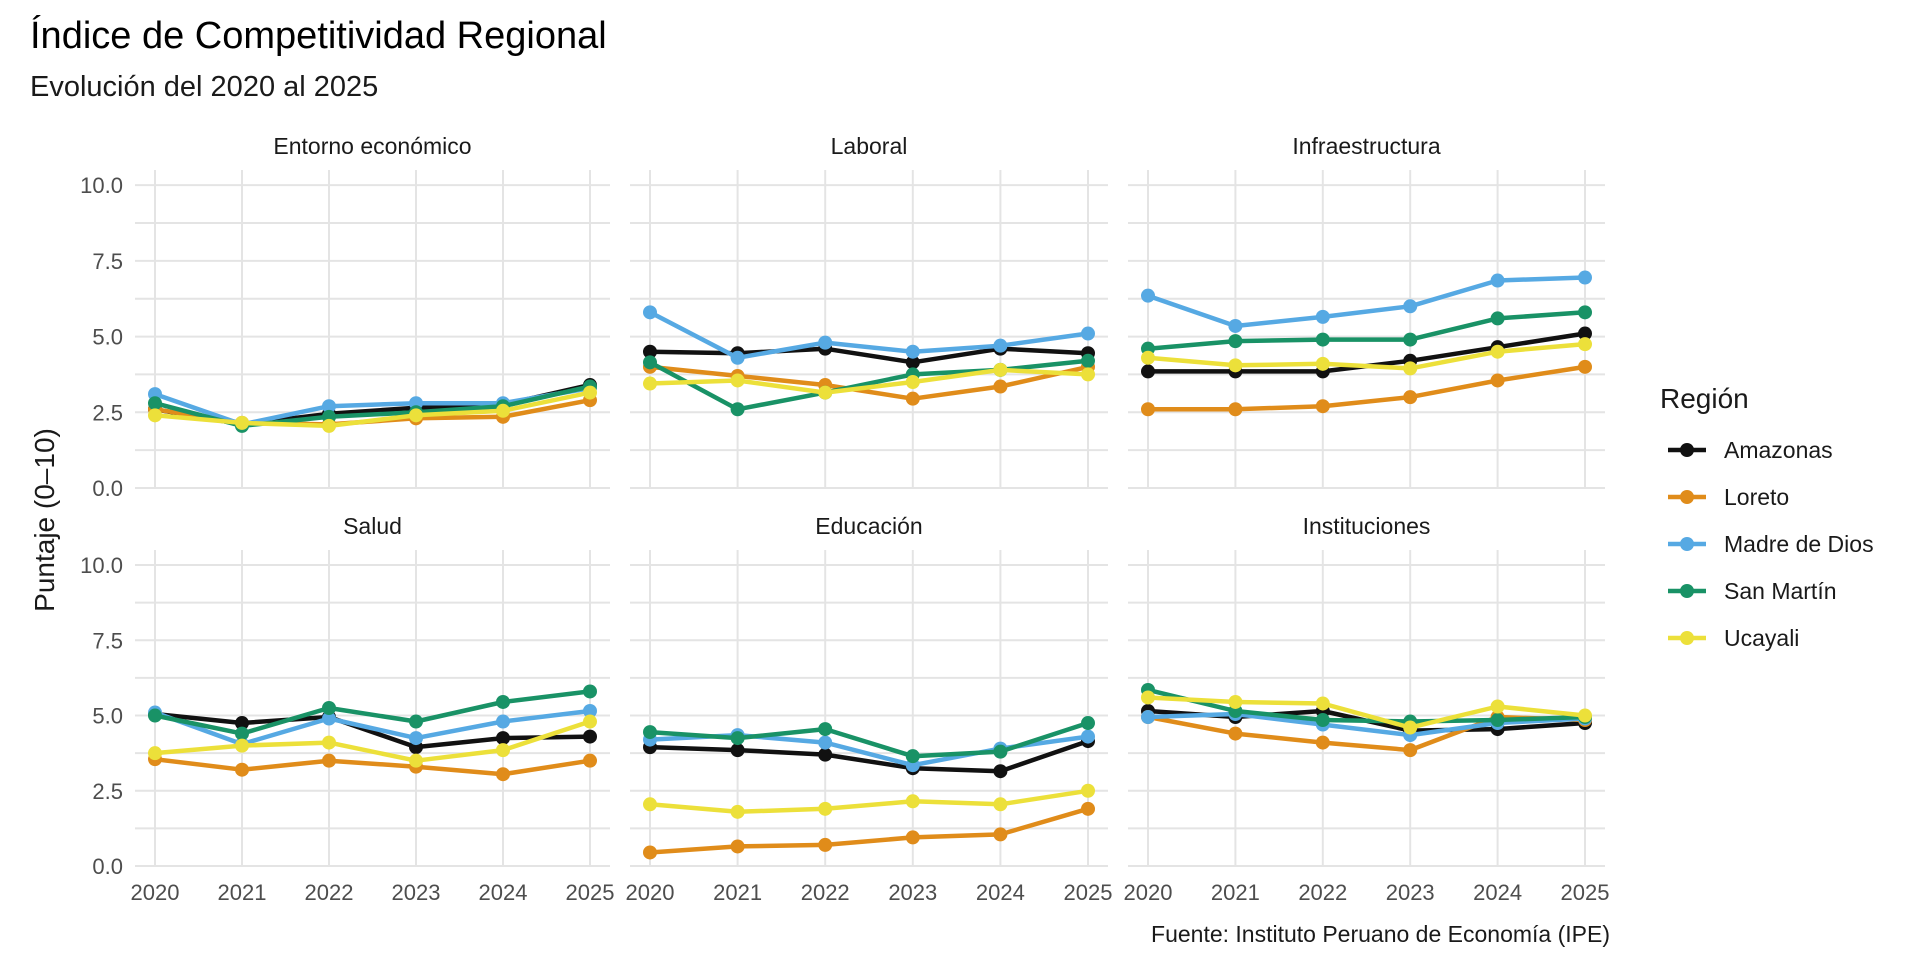 The height and width of the screenshot is (960, 1920). What do you see at coordinates (1148, 892) in the screenshot?
I see `x-tick-label: 2020` at bounding box center [1148, 892].